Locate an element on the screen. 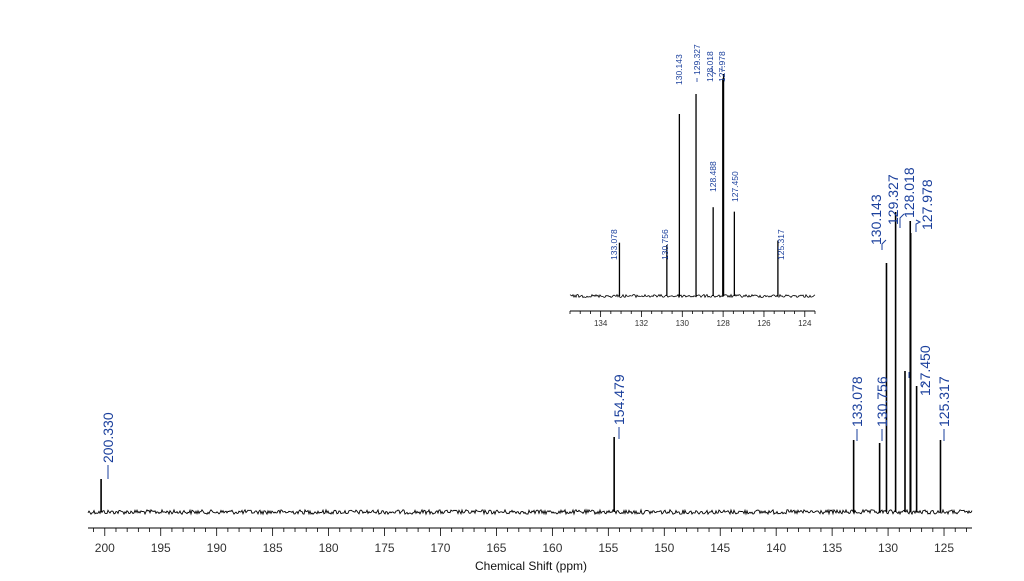 This screenshot has height=581, width=1024. main-baseline-noise is located at coordinates (530, 512).